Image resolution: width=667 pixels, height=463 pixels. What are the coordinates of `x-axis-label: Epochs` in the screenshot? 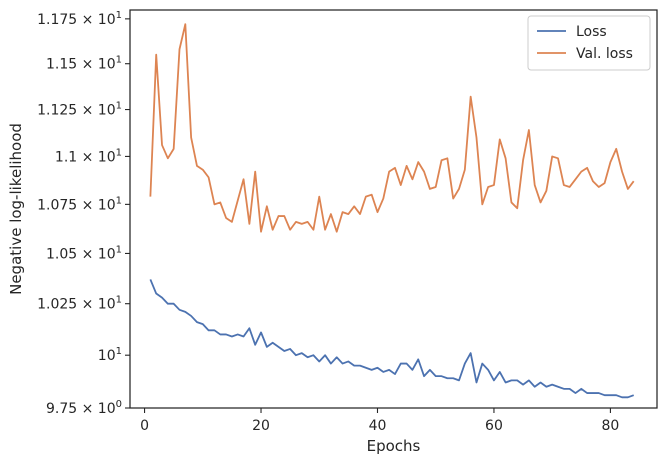 It's located at (394, 446).